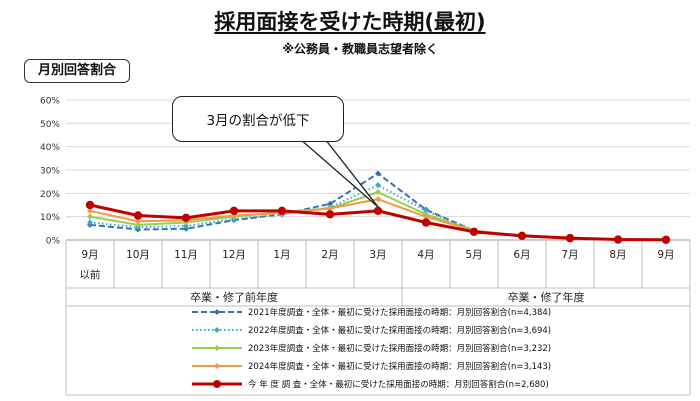 The image size is (700, 401). I want to click on section-badge: 月別回答割合, so click(77, 71).